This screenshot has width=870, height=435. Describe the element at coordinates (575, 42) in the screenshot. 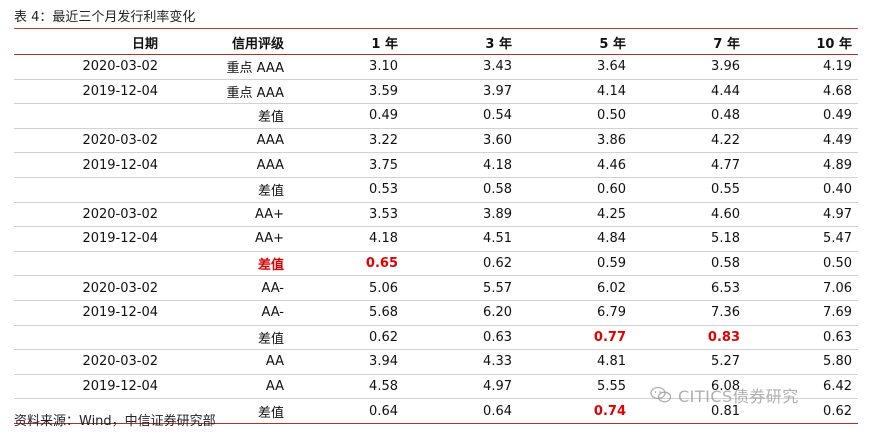

I see `header-5y: 5 年` at that location.